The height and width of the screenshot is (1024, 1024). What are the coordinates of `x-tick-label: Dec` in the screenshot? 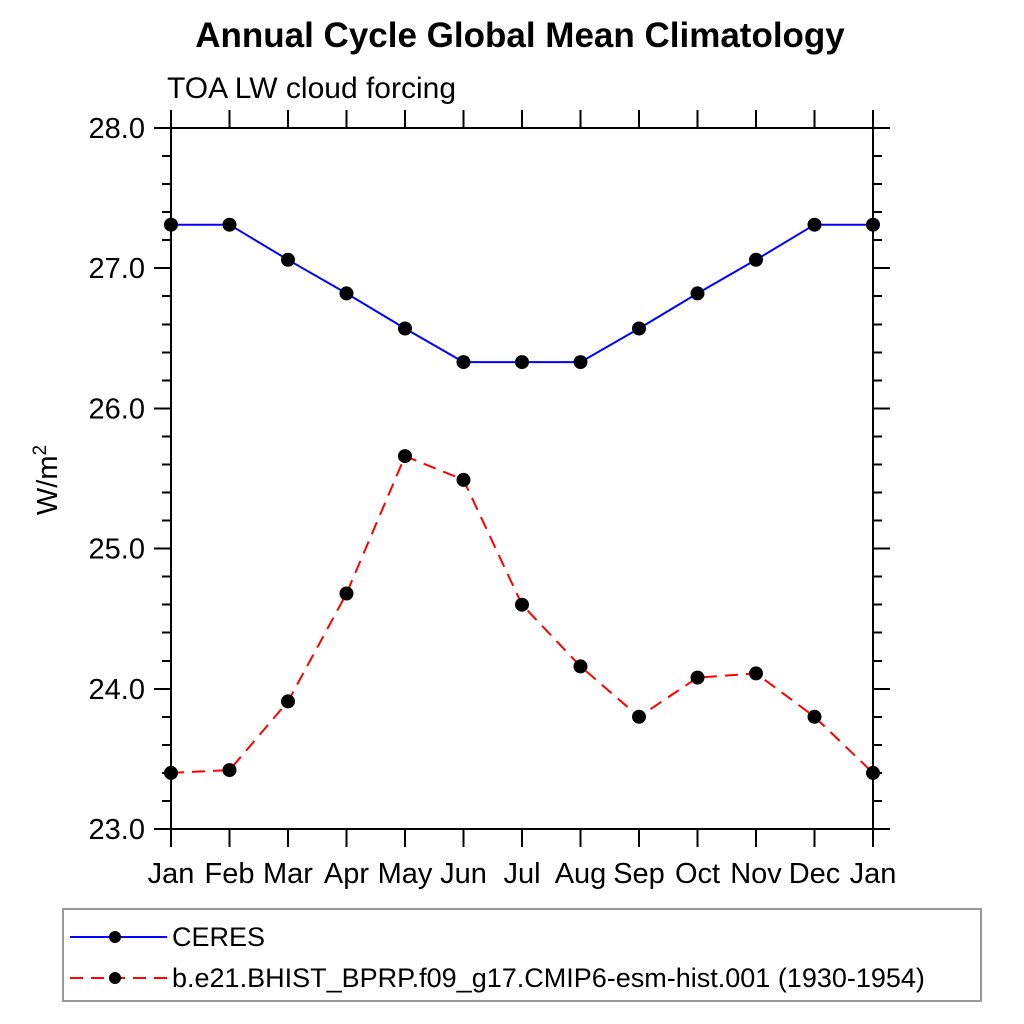 It's located at (815, 874).